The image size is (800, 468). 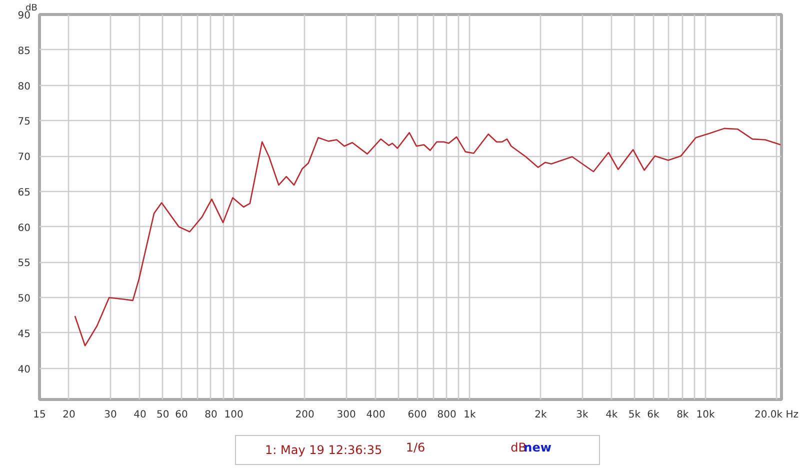 I want to click on x-tick-label: 4k, so click(x=612, y=415).